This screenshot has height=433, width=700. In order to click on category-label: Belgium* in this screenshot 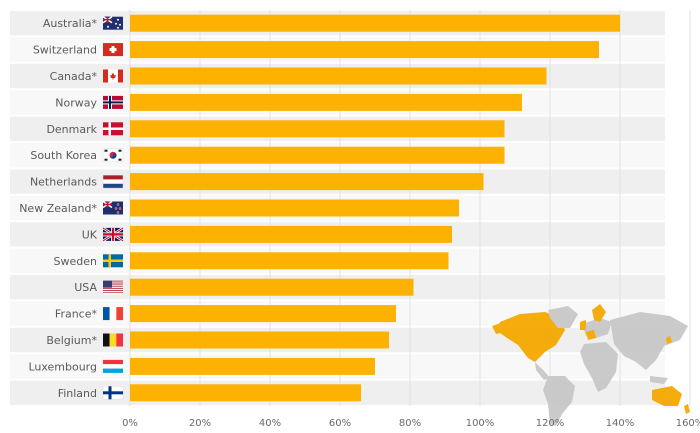, I will do `click(71, 340)`.